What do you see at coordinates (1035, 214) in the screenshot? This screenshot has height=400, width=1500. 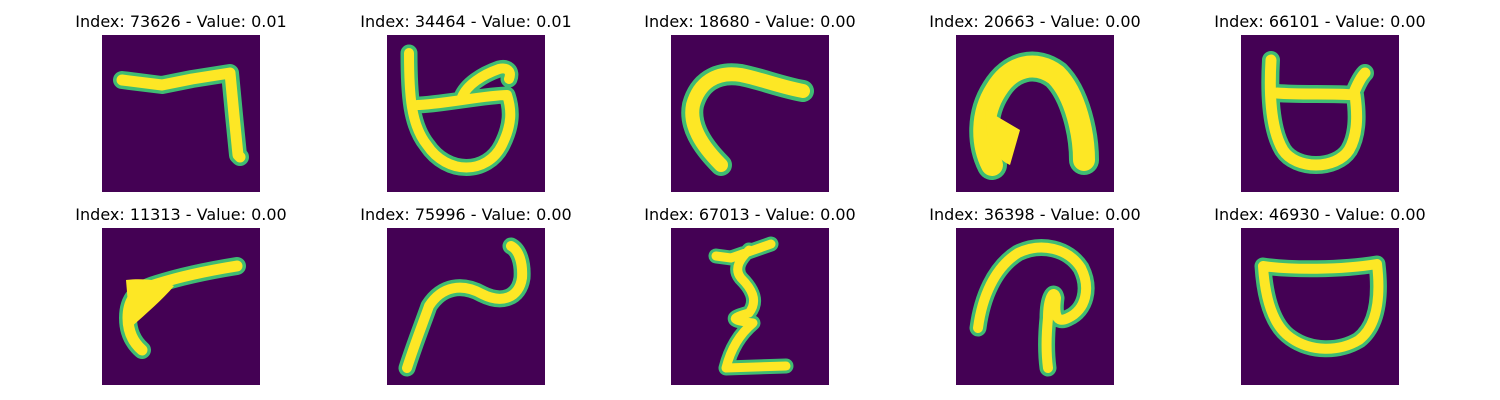 I see `panel-title: Index: 36398 - Value: 0.00` at bounding box center [1035, 214].